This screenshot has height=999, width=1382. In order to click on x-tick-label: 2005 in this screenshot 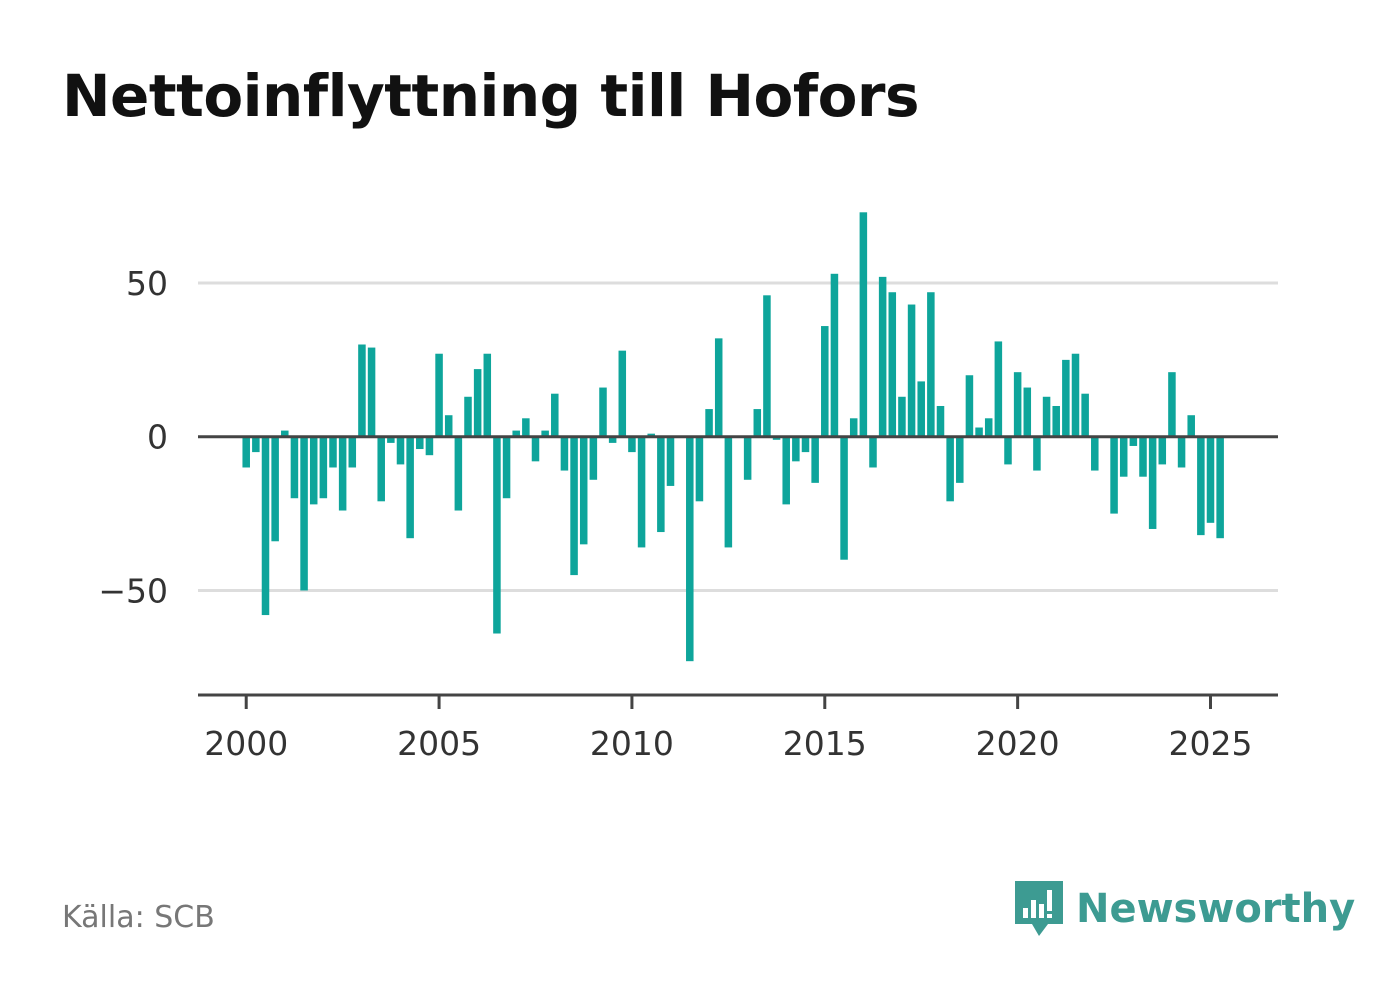, I will do `click(439, 743)`.